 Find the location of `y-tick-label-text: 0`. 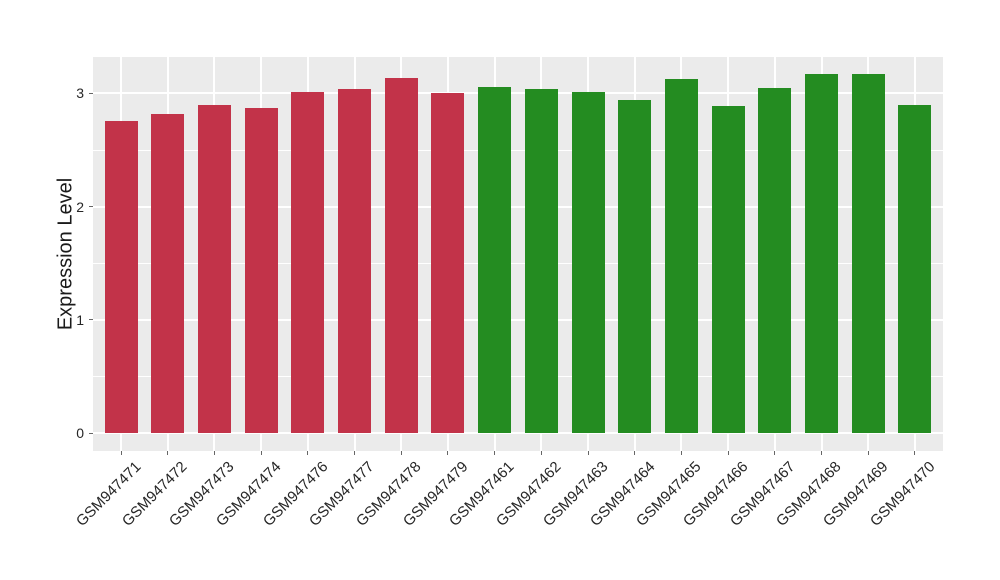

y-tick-label-text: 0 is located at coordinates (80, 433).